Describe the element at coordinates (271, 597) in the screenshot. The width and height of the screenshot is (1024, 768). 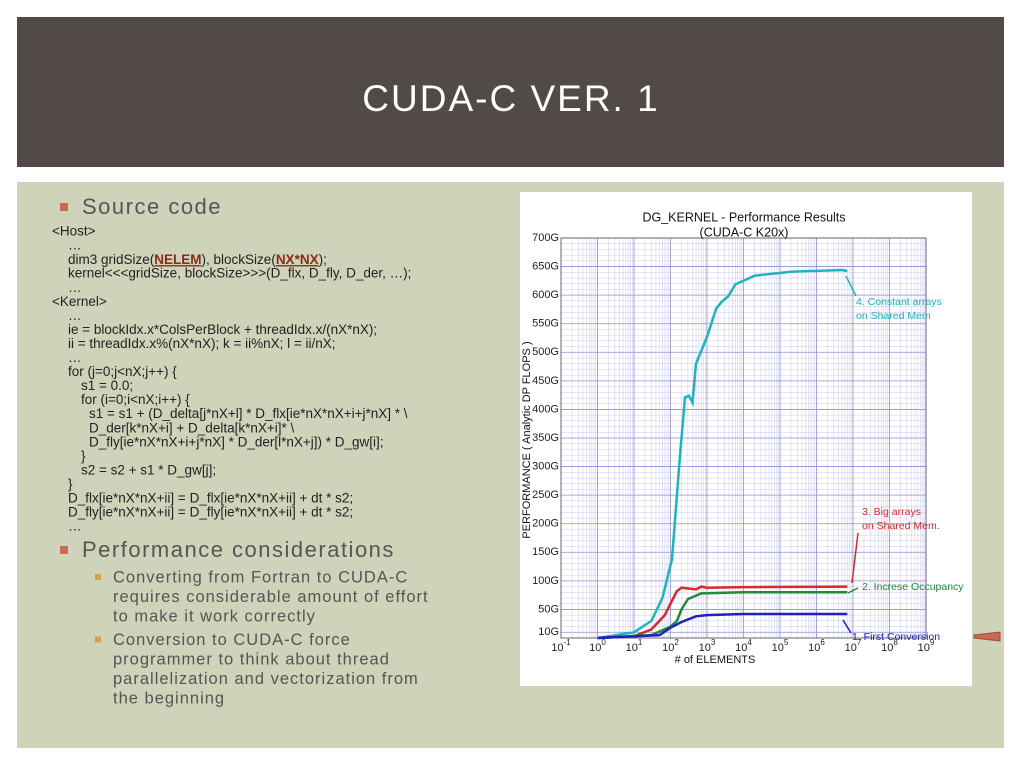
I see `sub-bullet-text: requires considerable amount of effort` at that location.